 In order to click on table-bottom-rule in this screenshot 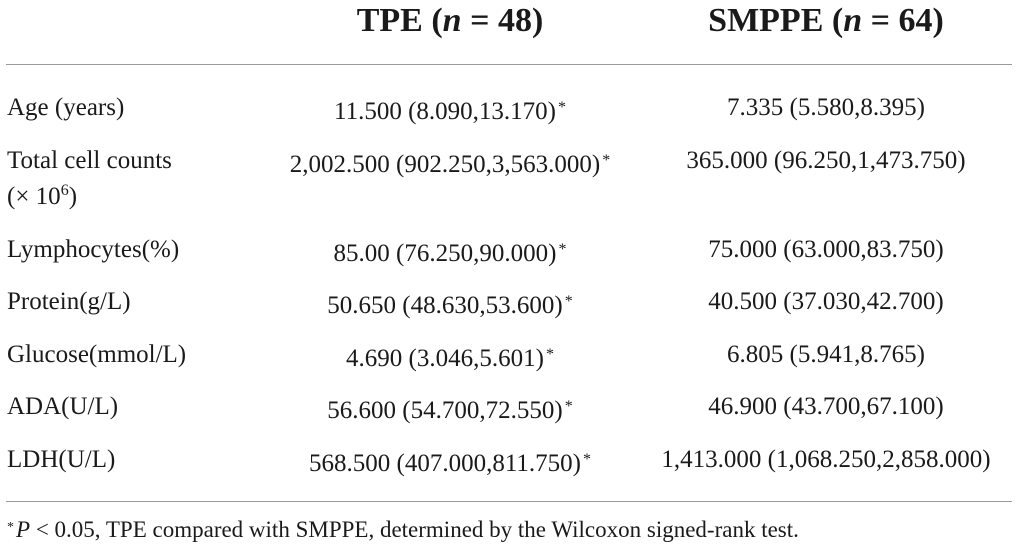, I will do `click(509, 501)`.